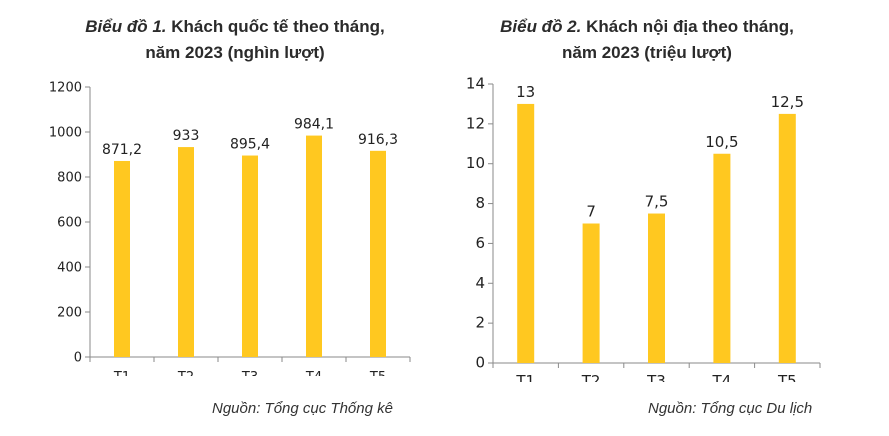 The height and width of the screenshot is (436, 889). What do you see at coordinates (314, 125) in the screenshot?
I see `data-label: 984,1` at bounding box center [314, 125].